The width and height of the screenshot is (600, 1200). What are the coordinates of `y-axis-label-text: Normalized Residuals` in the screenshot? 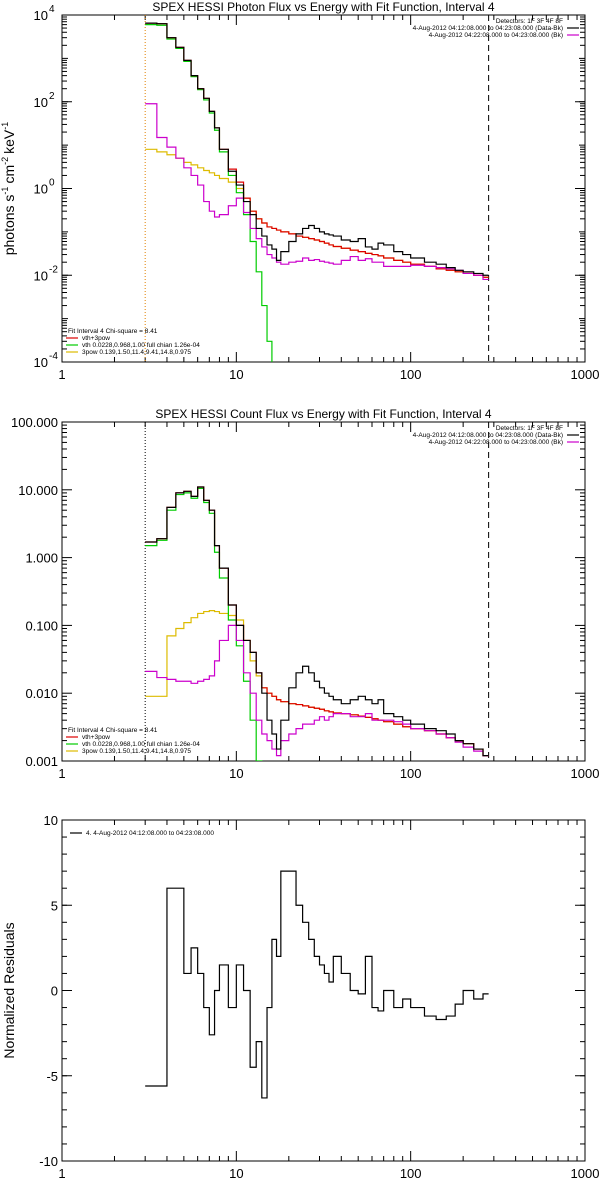 It's located at (9, 990).